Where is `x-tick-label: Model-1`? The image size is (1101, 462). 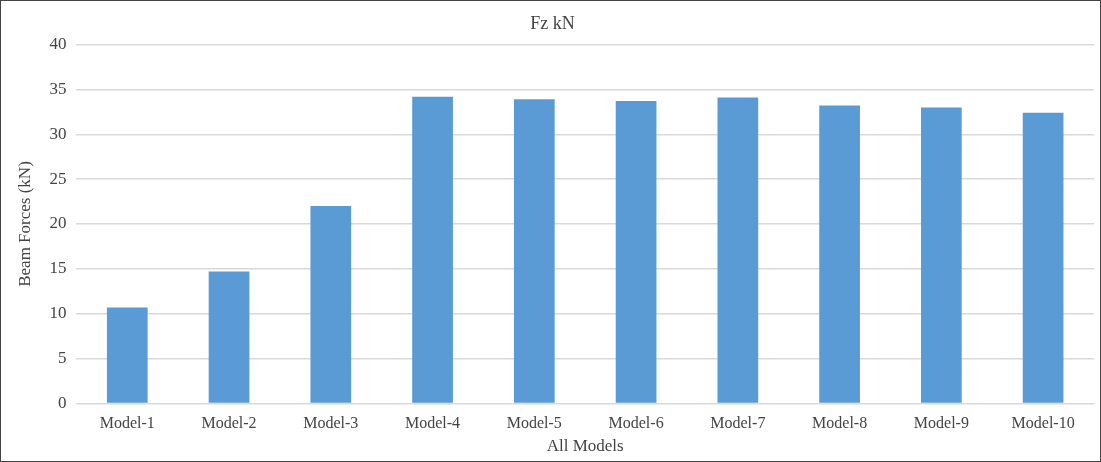
x-tick-label: Model-1 is located at coordinates (127, 423).